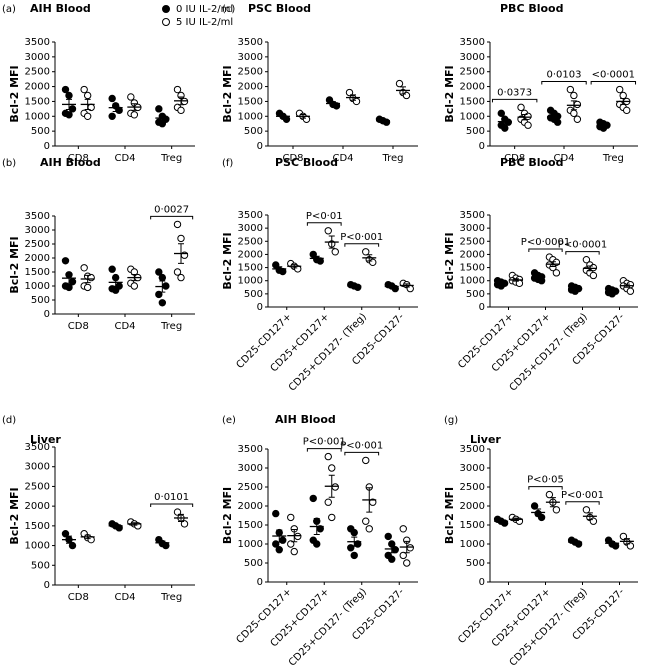  What do you see at coordinates (9, 163) in the screenshot?
I see `panel-label: (b)` at bounding box center [9, 163].